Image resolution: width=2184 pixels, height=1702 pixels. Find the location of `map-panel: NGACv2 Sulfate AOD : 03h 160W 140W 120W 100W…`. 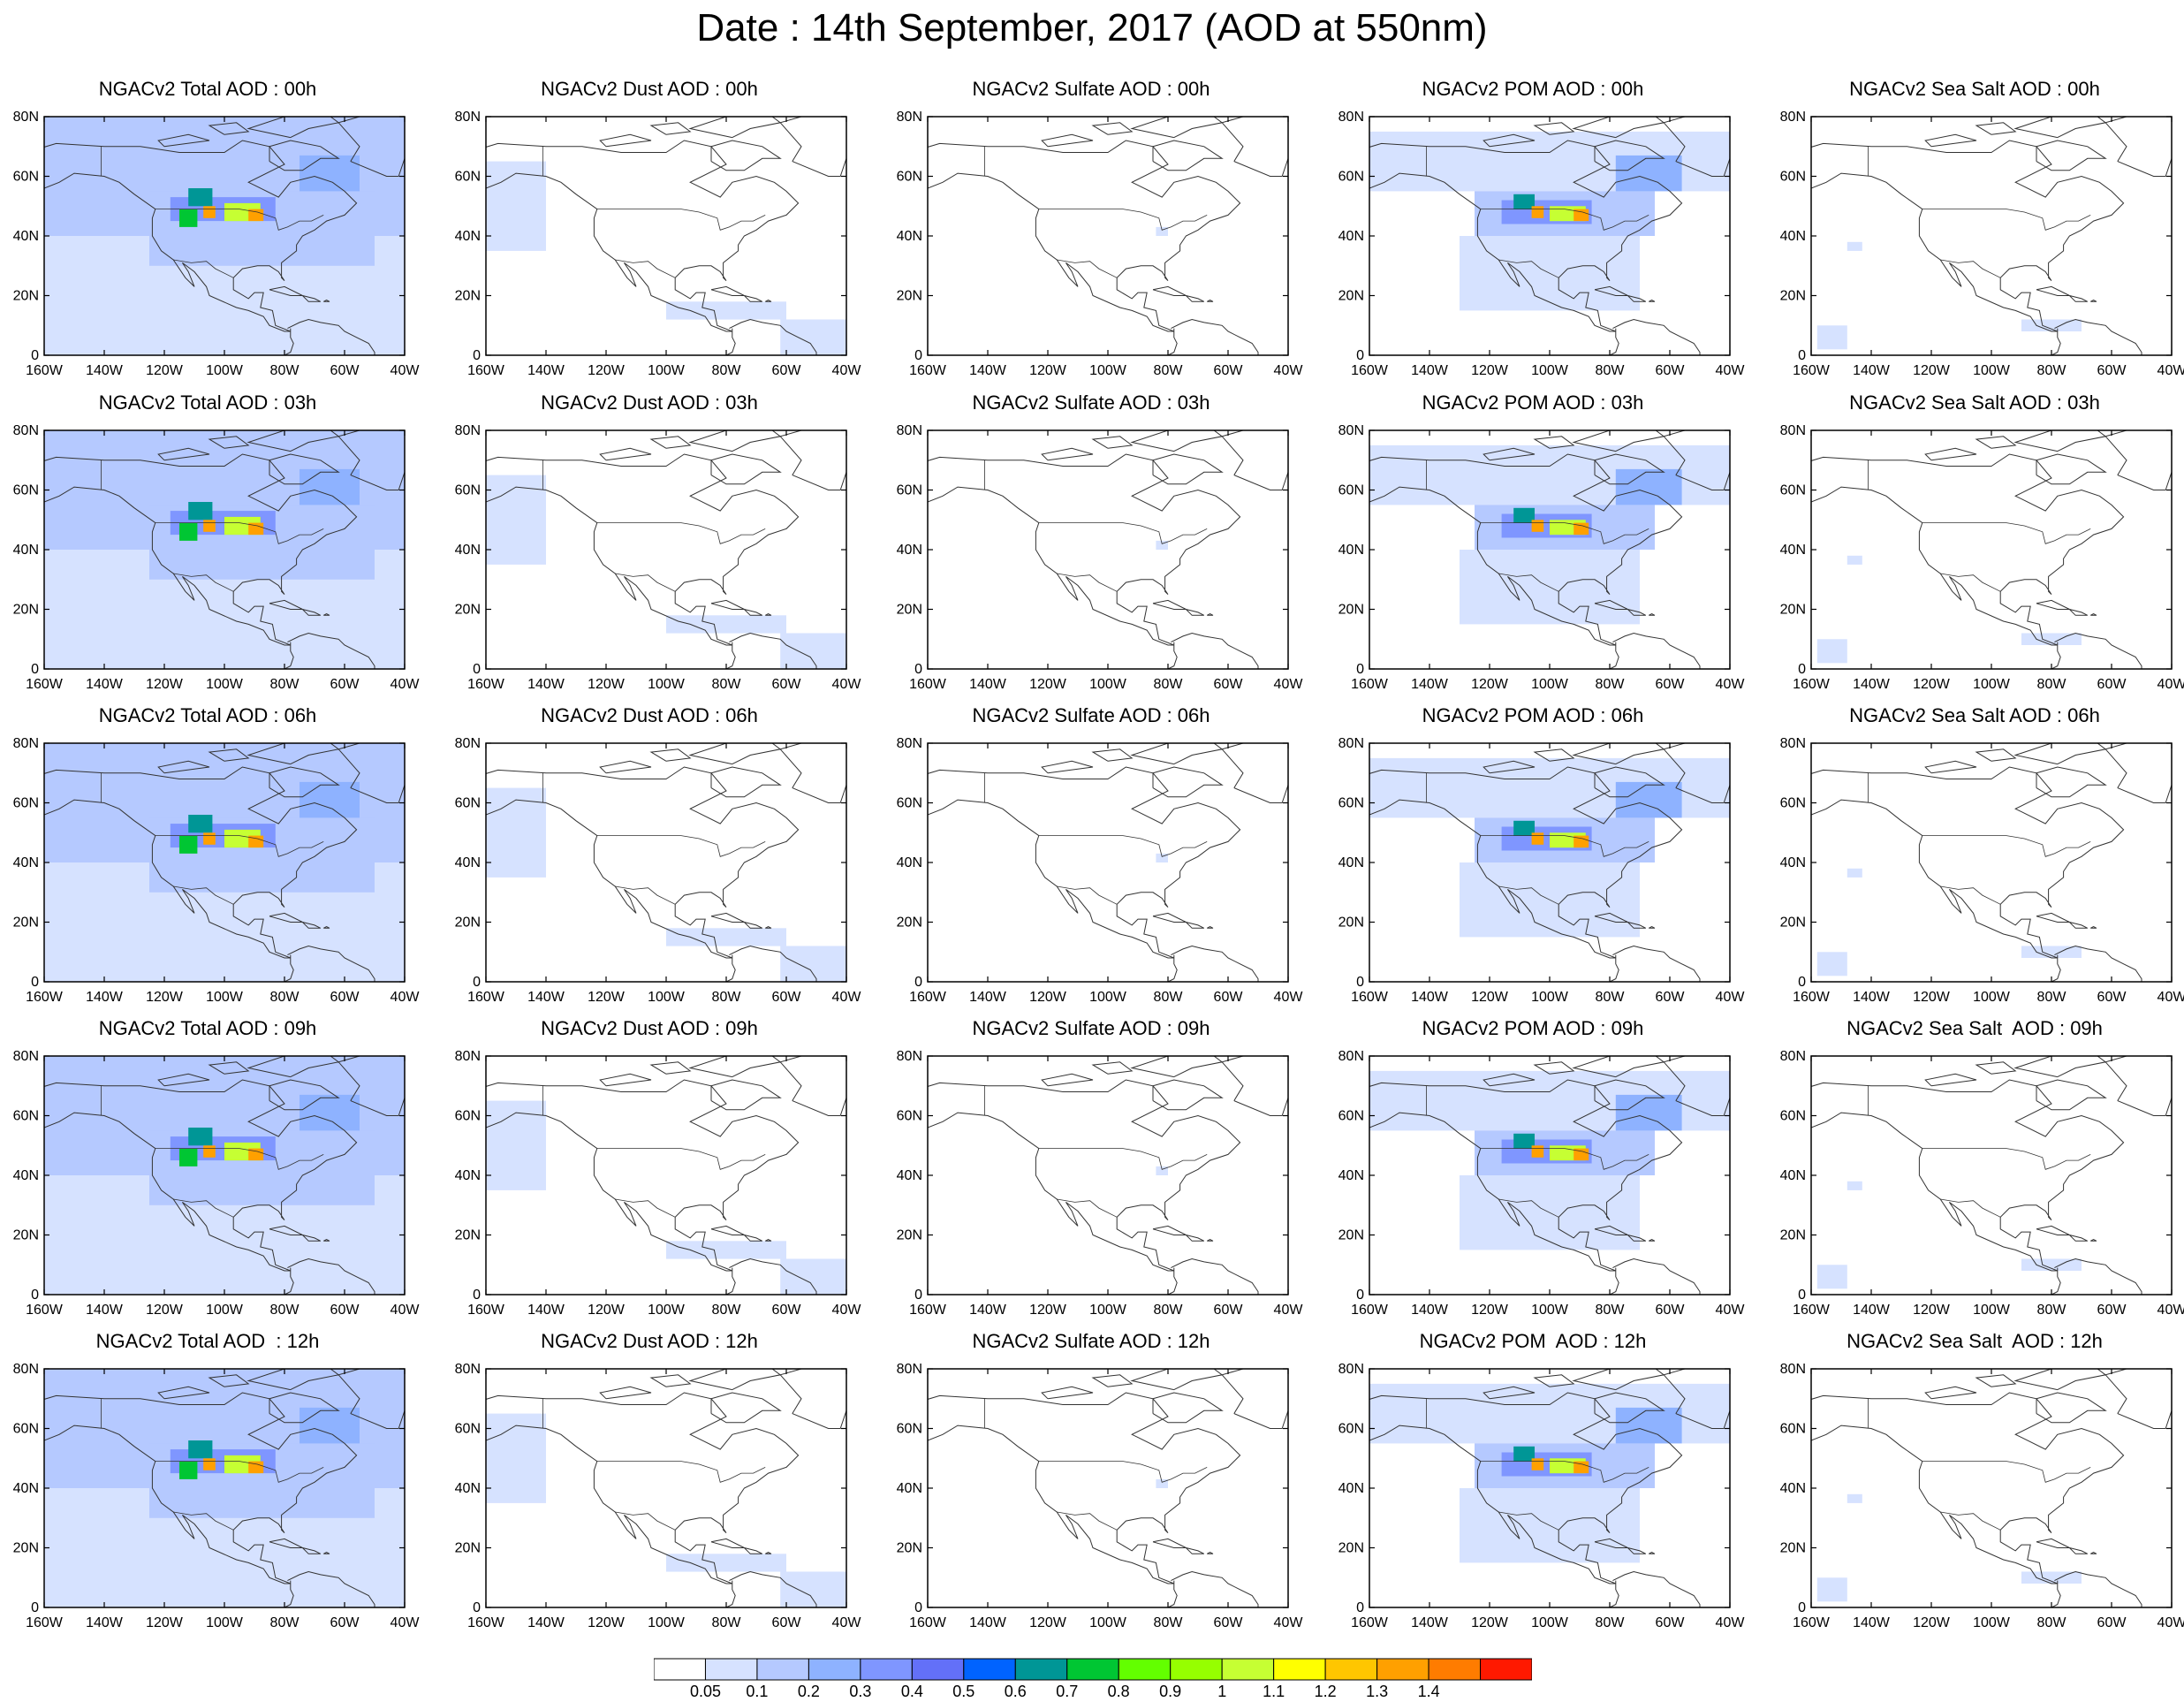

map-panel: NGACv2 Sulfate AOD : 03h 160W 140W 120W 100W… is located at coordinates (1104, 547).